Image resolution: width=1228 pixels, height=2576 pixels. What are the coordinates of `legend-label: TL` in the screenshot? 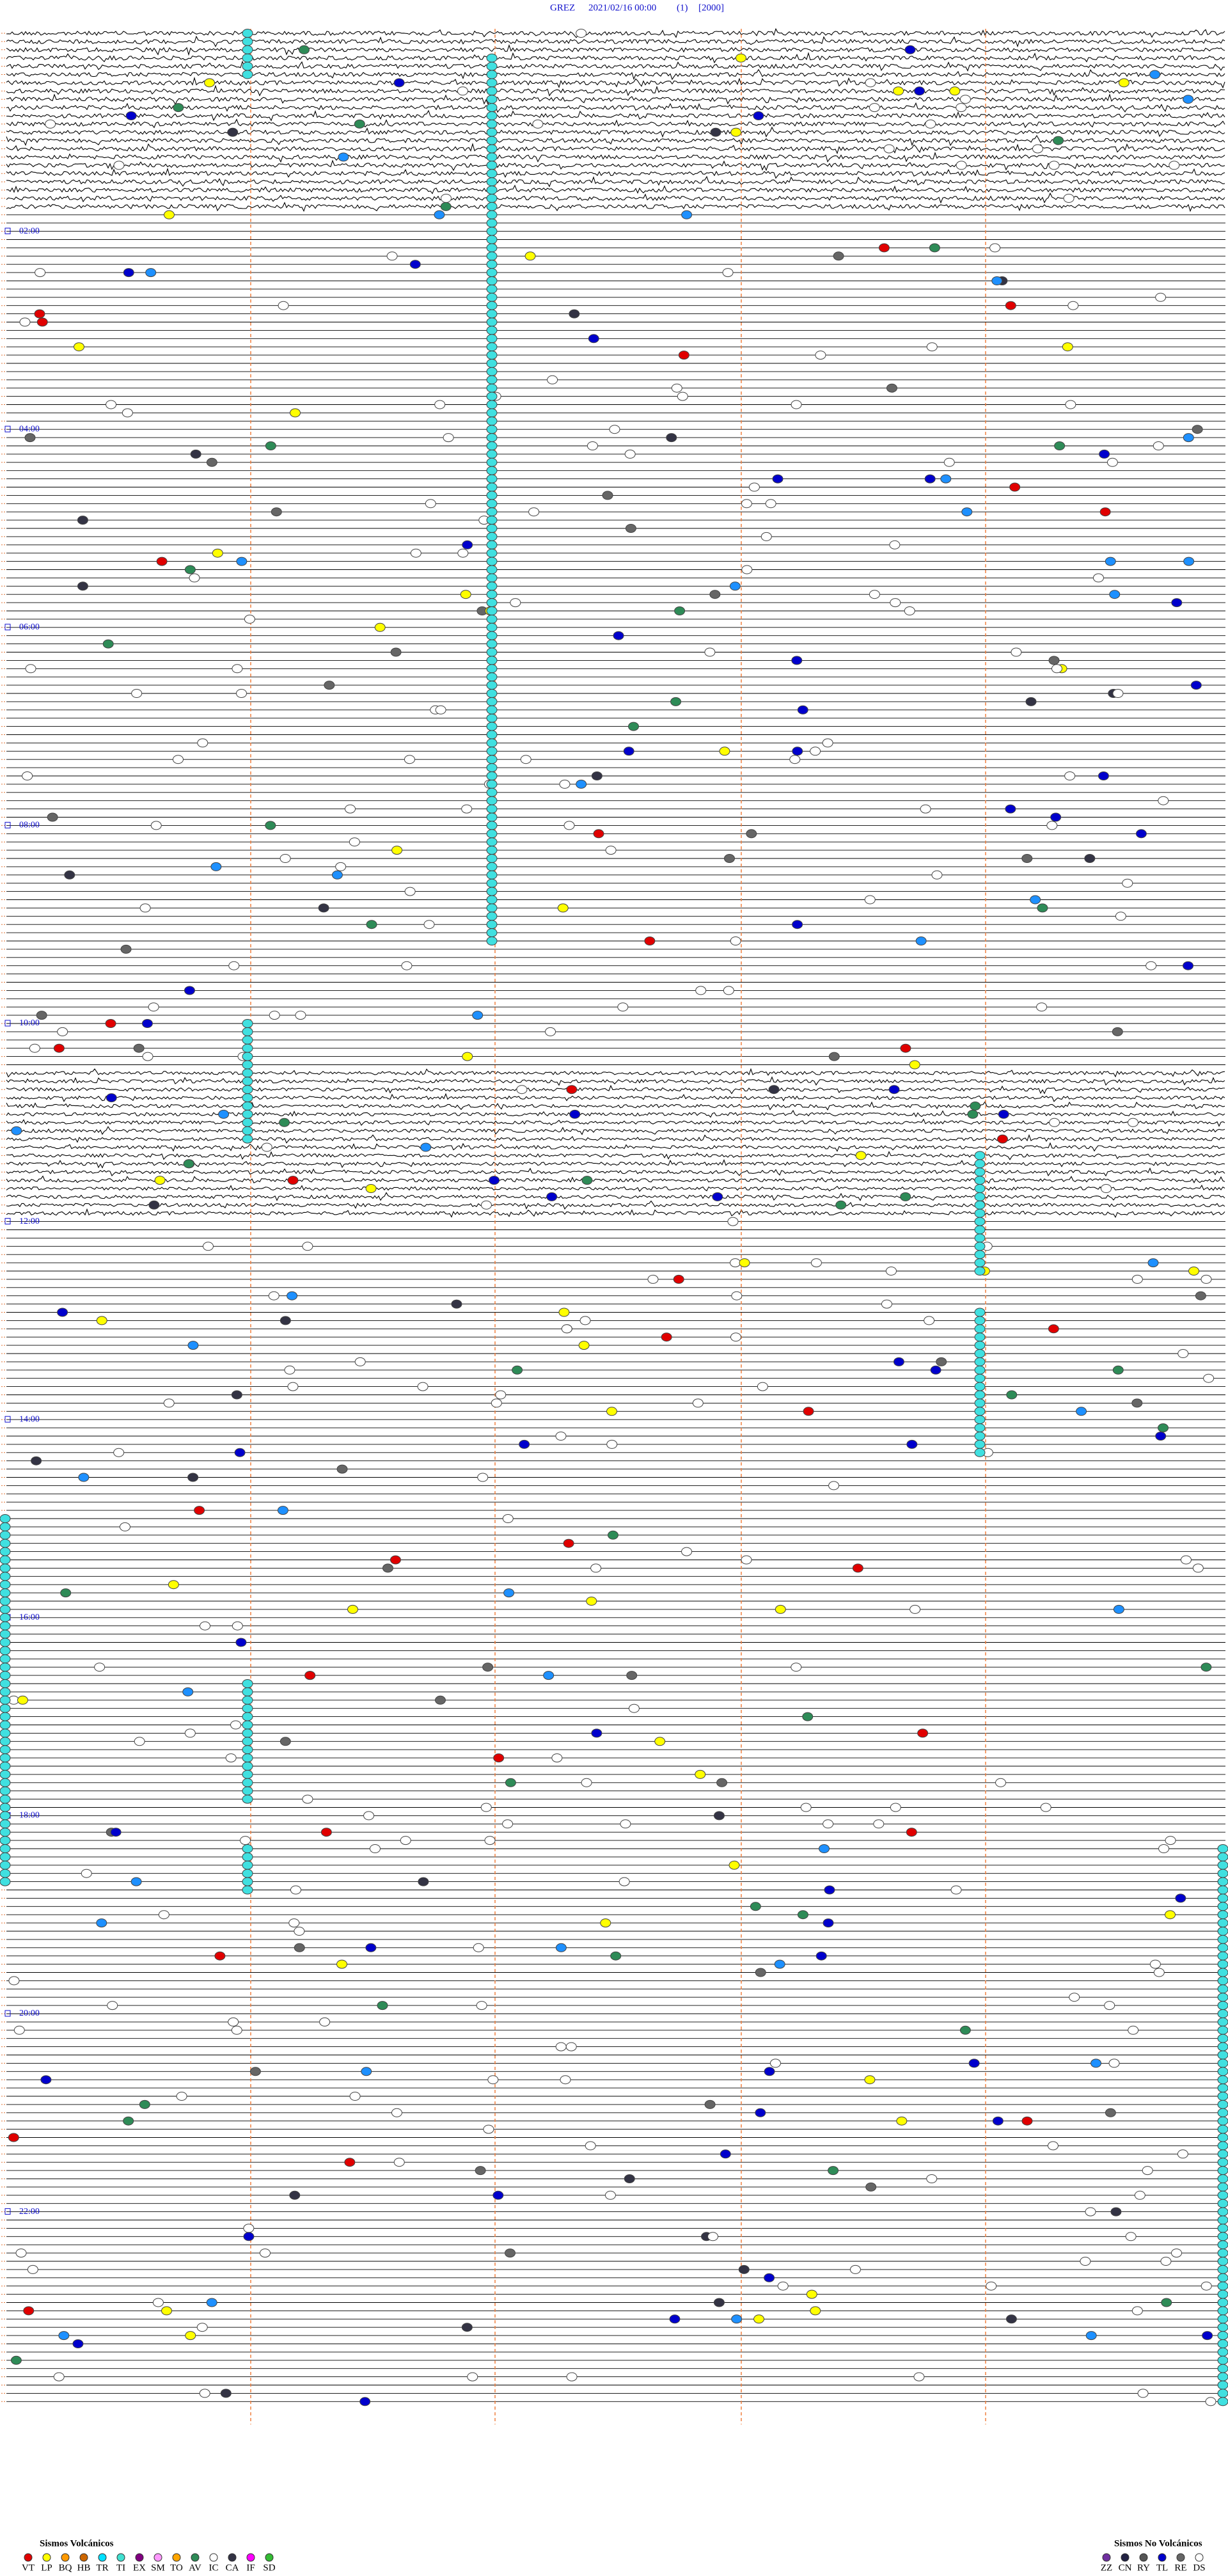 It's located at (1162, 2568).